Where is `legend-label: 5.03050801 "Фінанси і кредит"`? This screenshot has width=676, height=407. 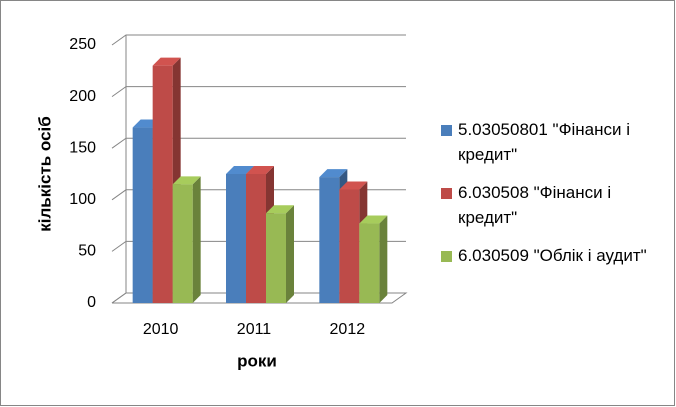 legend-label: 5.03050801 "Фінанси і кредит" is located at coordinates (544, 142).